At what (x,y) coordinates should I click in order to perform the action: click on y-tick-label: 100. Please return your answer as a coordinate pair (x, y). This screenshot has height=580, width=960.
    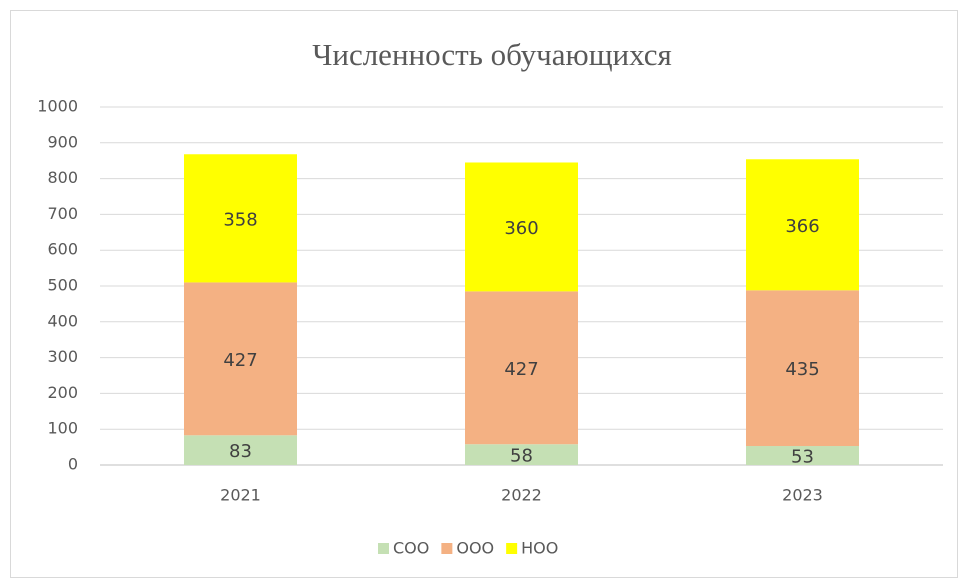
    Looking at the image, I should click on (62, 428).